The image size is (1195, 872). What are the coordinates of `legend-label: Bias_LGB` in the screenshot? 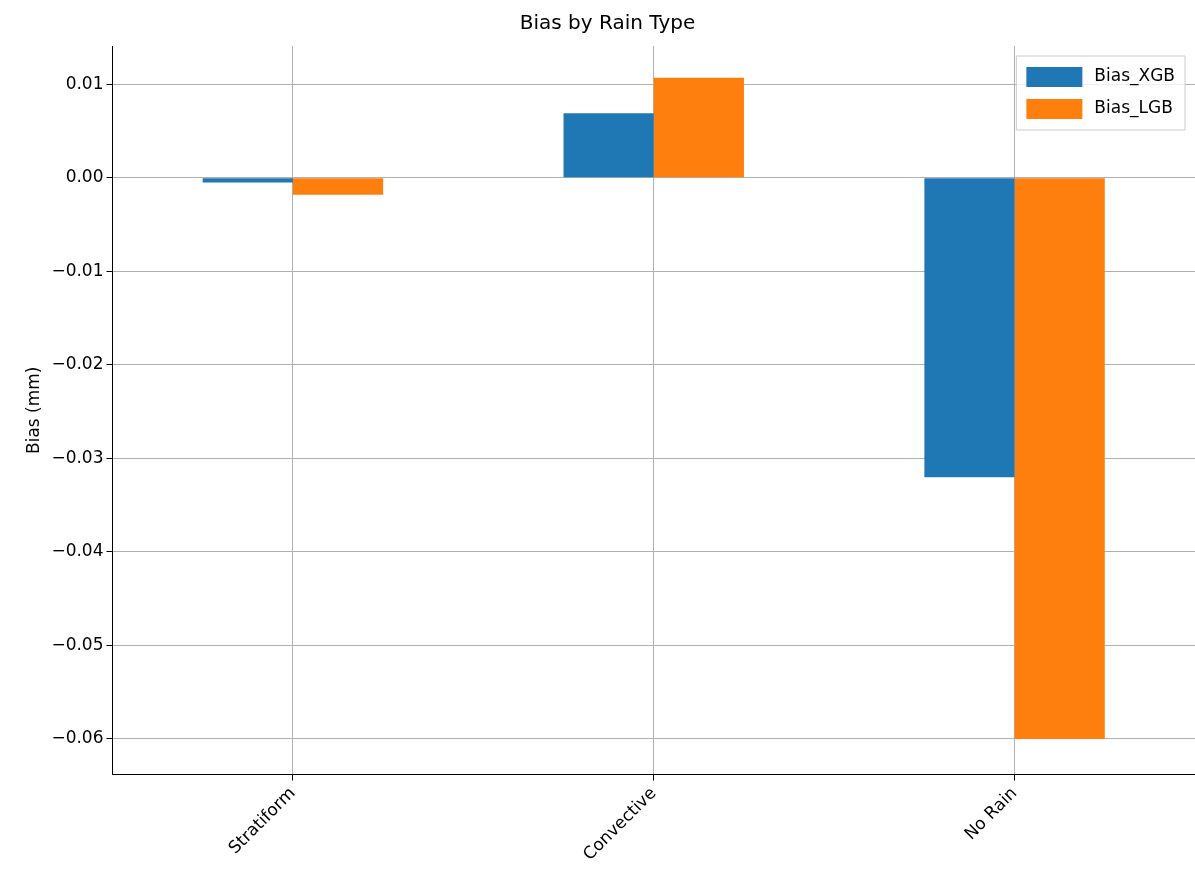 It's located at (1133, 108).